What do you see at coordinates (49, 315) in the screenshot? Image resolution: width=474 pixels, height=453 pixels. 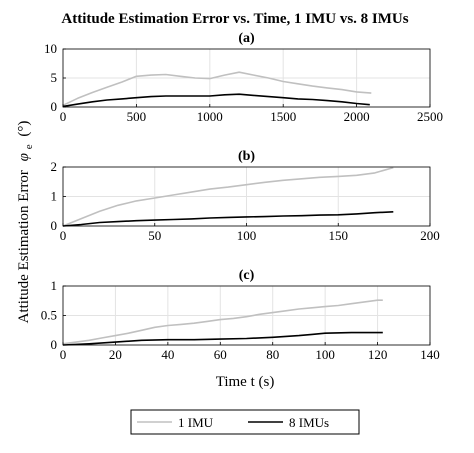 I see `y-tick-label: 0.5` at bounding box center [49, 315].